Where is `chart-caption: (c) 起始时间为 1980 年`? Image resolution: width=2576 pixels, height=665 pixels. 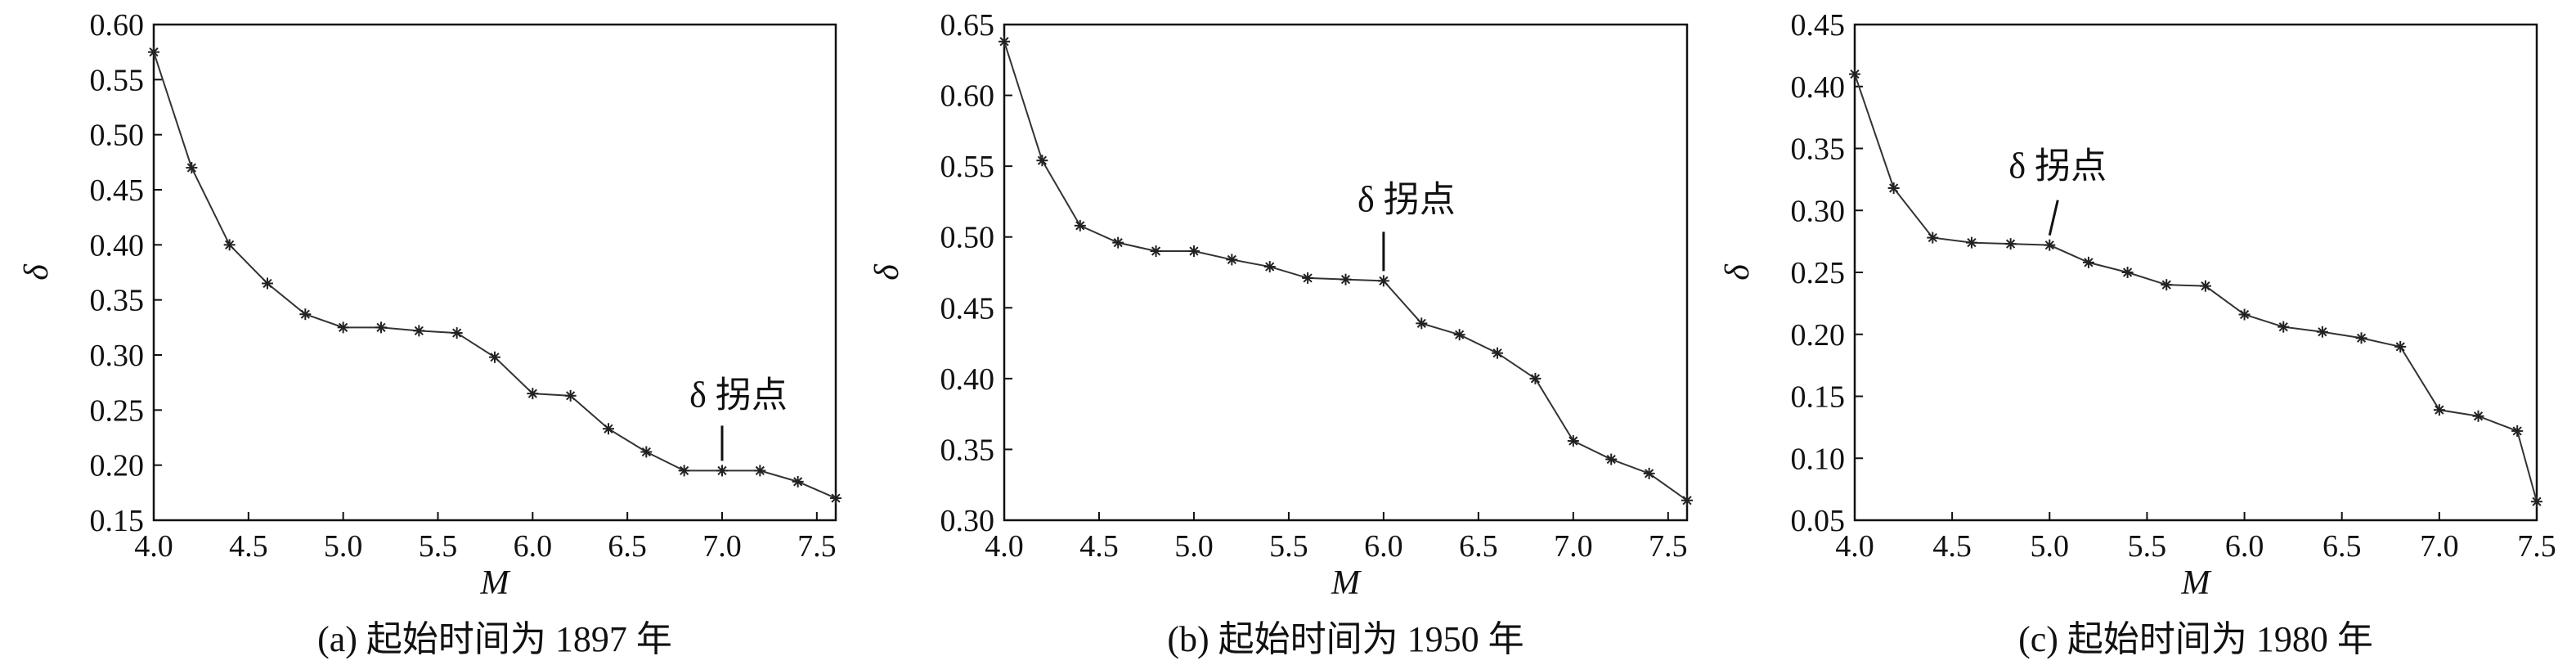
chart-caption: (c) 起始时间为 1980 年 is located at coordinates (2195, 639).